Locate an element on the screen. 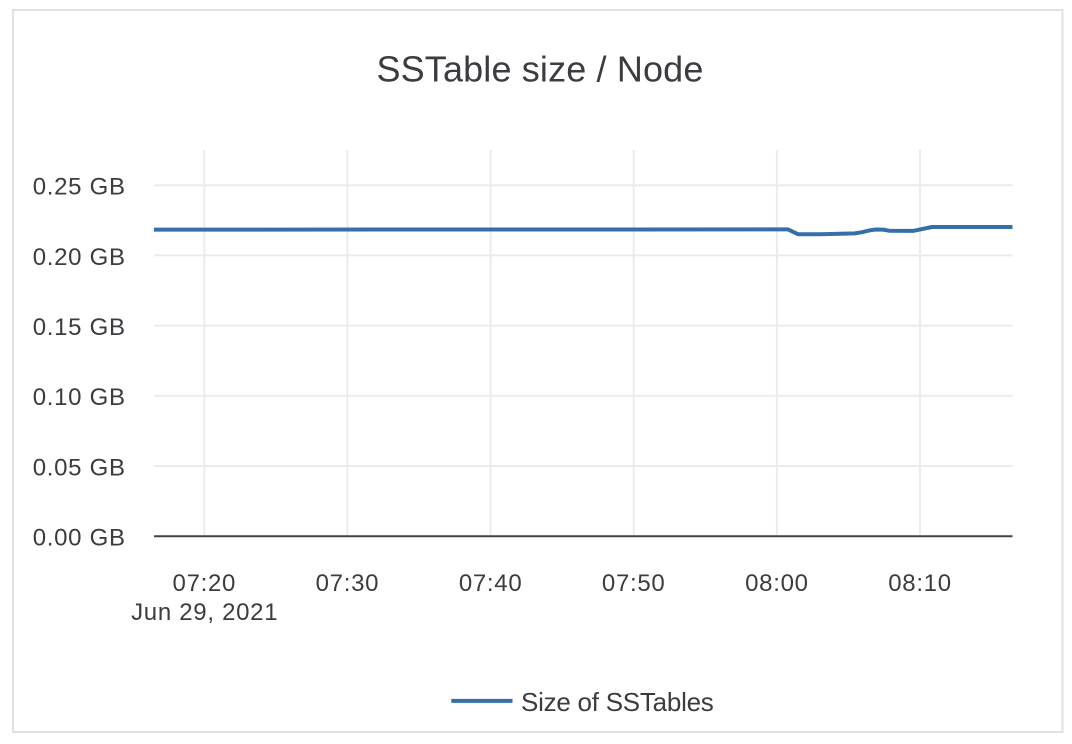 The image size is (1072, 744). svg-text: 08:10 is located at coordinates (920, 583).